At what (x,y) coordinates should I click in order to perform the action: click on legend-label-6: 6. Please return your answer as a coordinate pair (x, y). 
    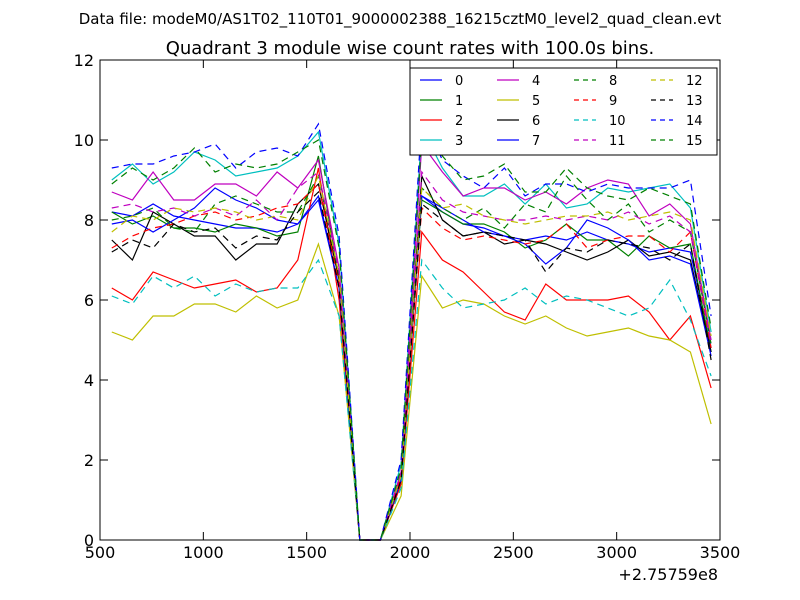
    Looking at the image, I should click on (536, 121).